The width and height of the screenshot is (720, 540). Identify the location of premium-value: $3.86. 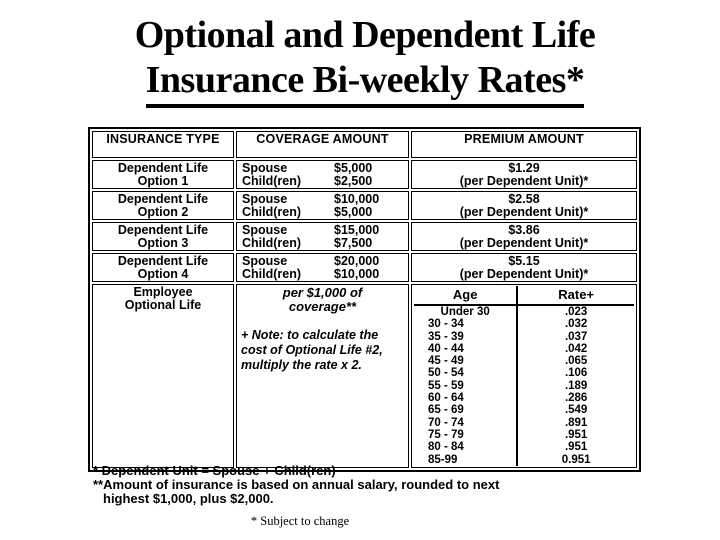
(524, 230).